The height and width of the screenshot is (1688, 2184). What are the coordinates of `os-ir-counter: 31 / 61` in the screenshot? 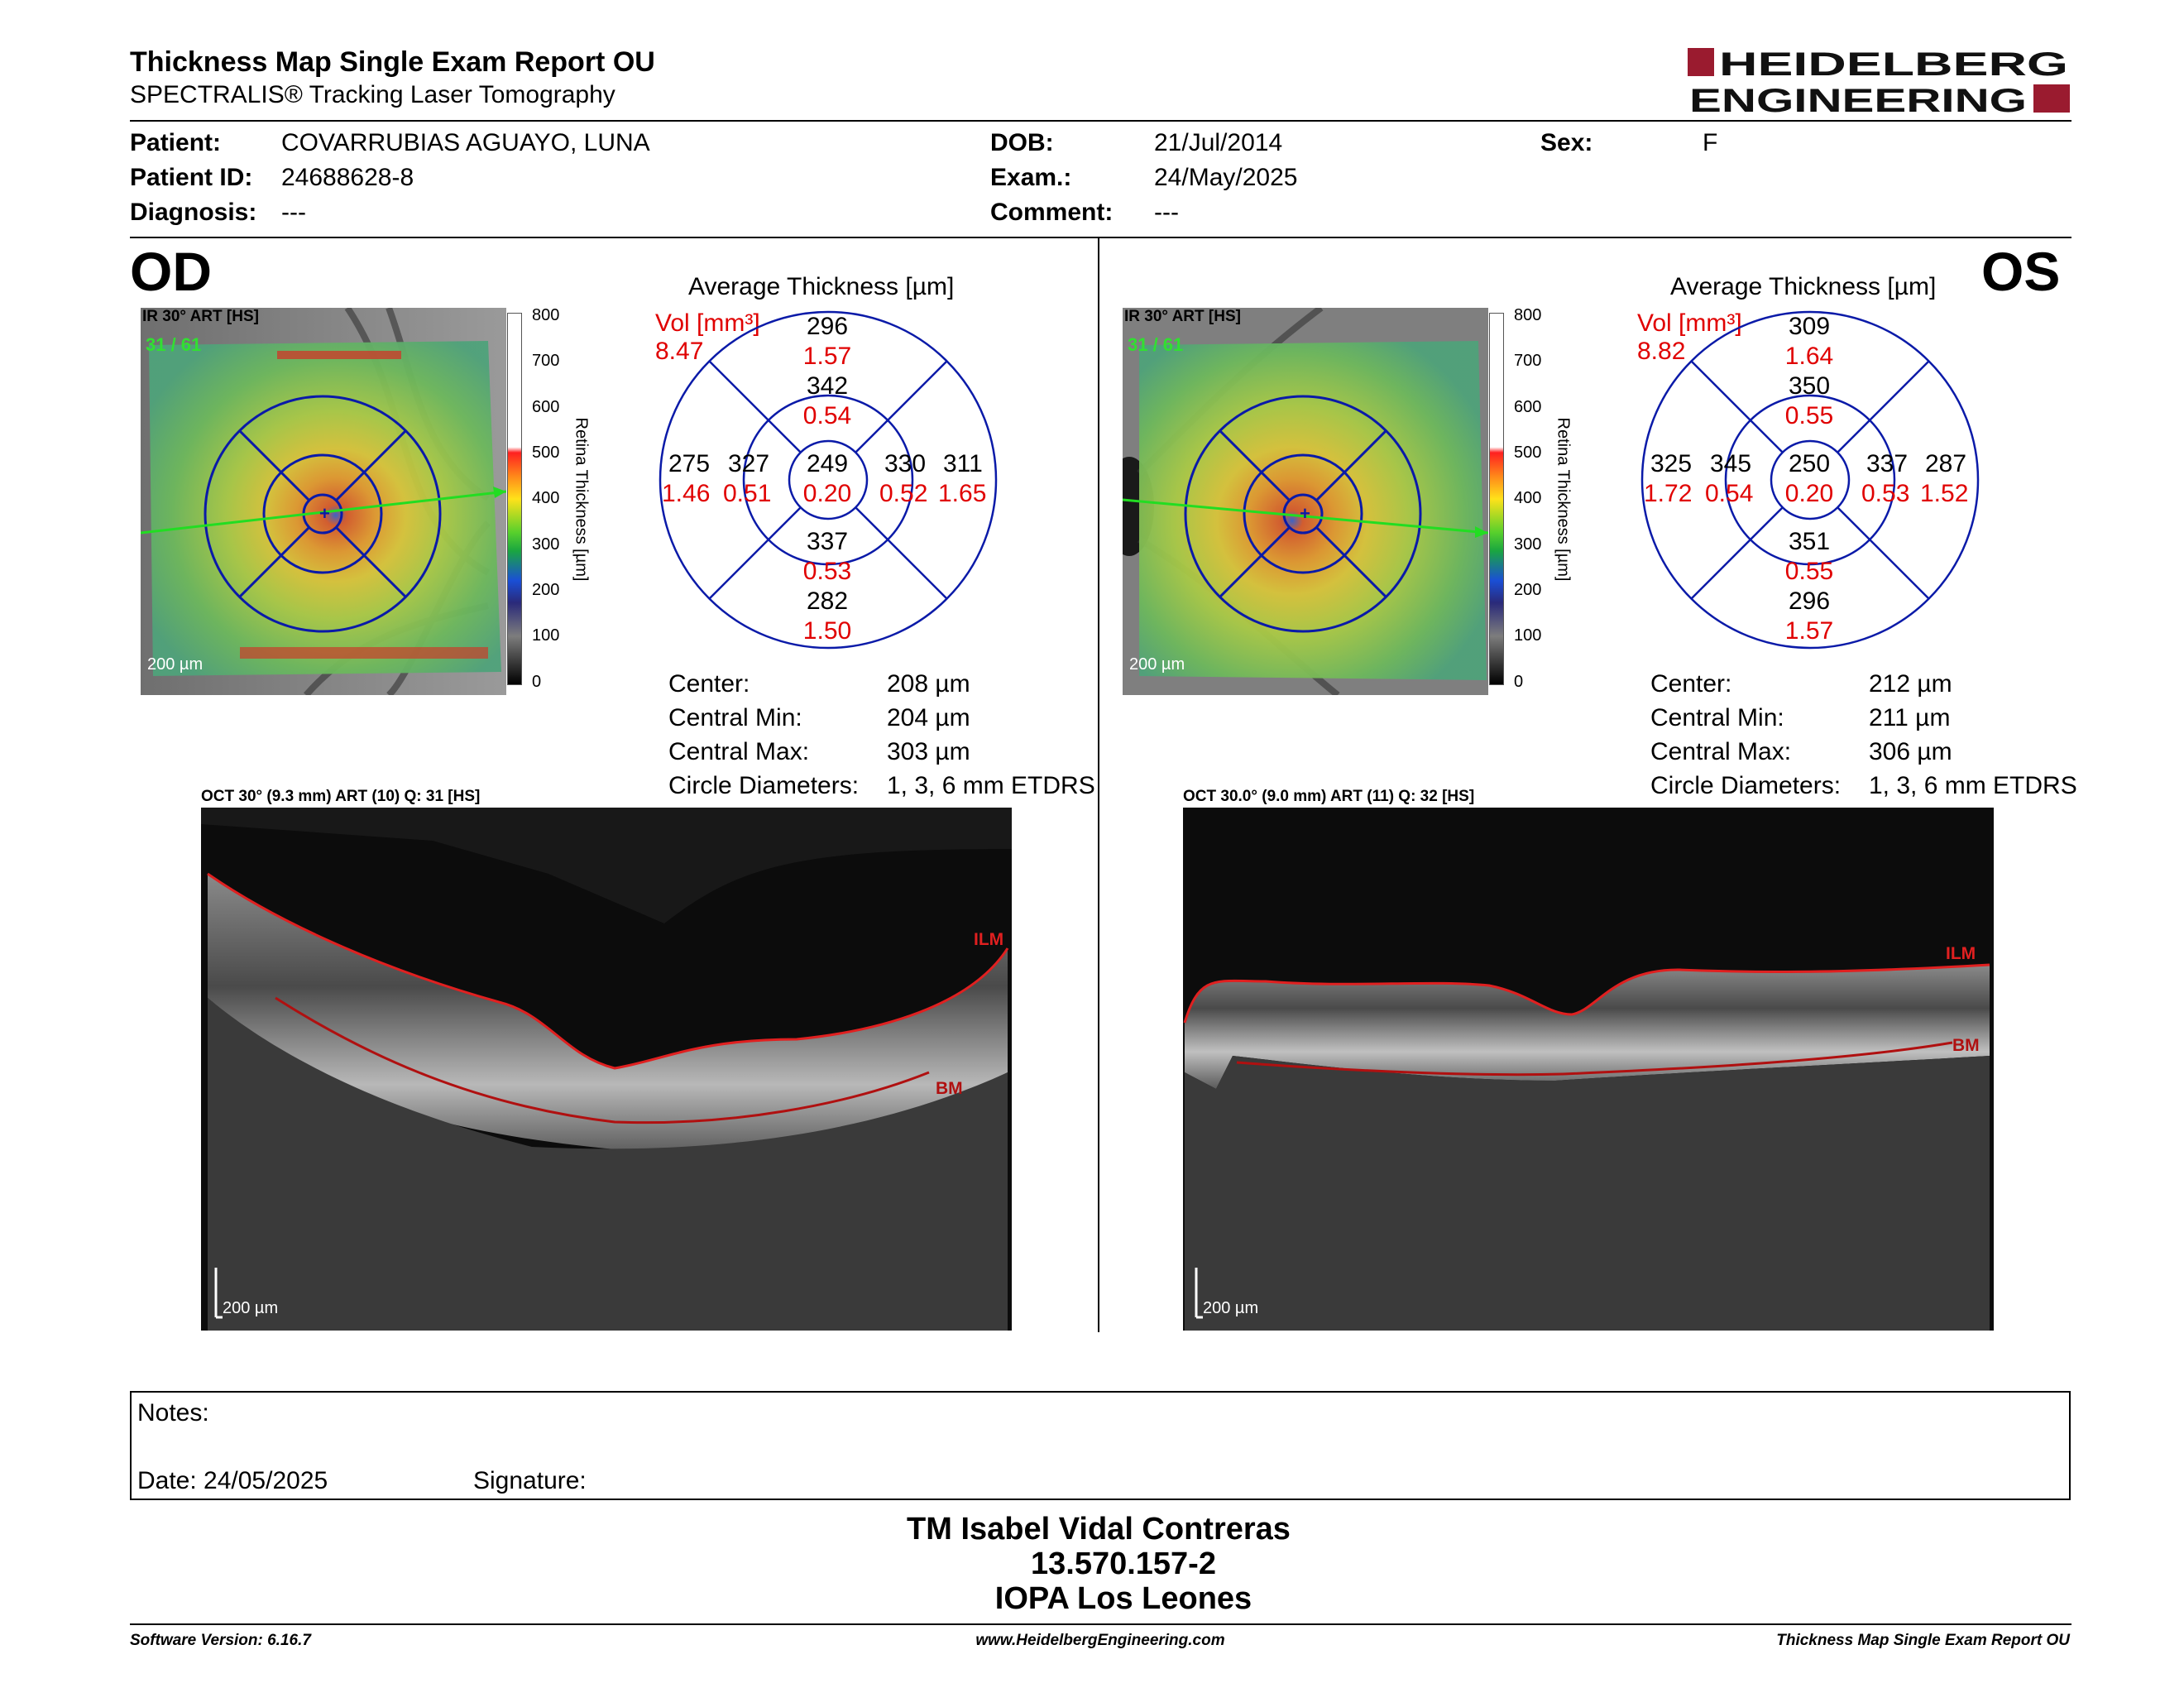 It's located at (1156, 344).